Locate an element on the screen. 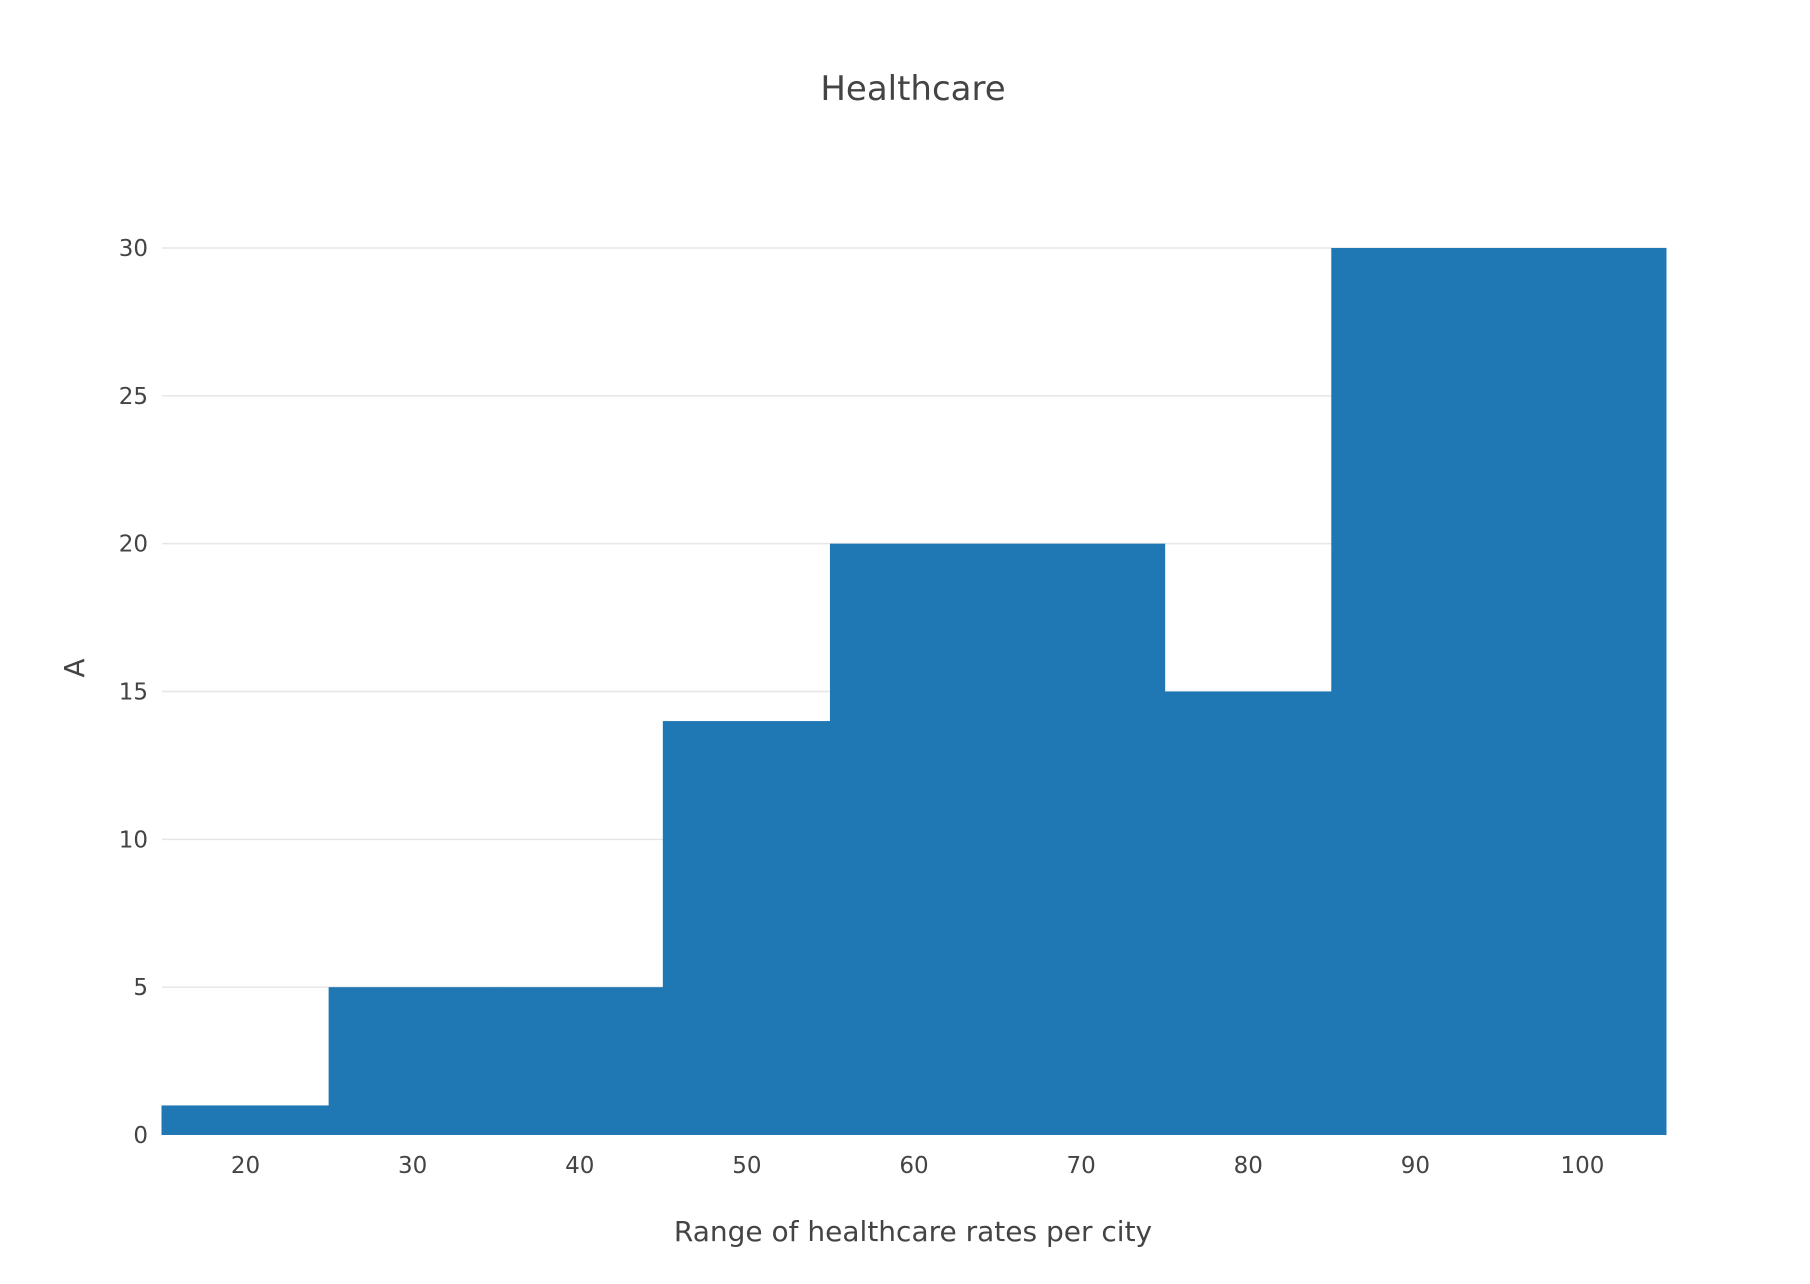  x-axis-title: Range of healthcare rates per city is located at coordinates (913, 1231).